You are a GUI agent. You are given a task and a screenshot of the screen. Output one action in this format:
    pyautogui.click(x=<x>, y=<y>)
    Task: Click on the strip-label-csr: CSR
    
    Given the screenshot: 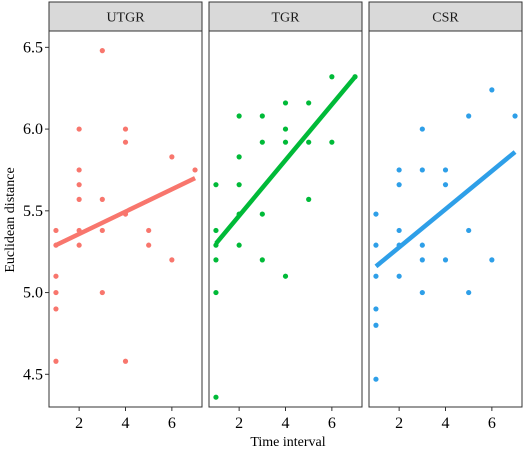 What is the action you would take?
    pyautogui.click(x=445, y=18)
    